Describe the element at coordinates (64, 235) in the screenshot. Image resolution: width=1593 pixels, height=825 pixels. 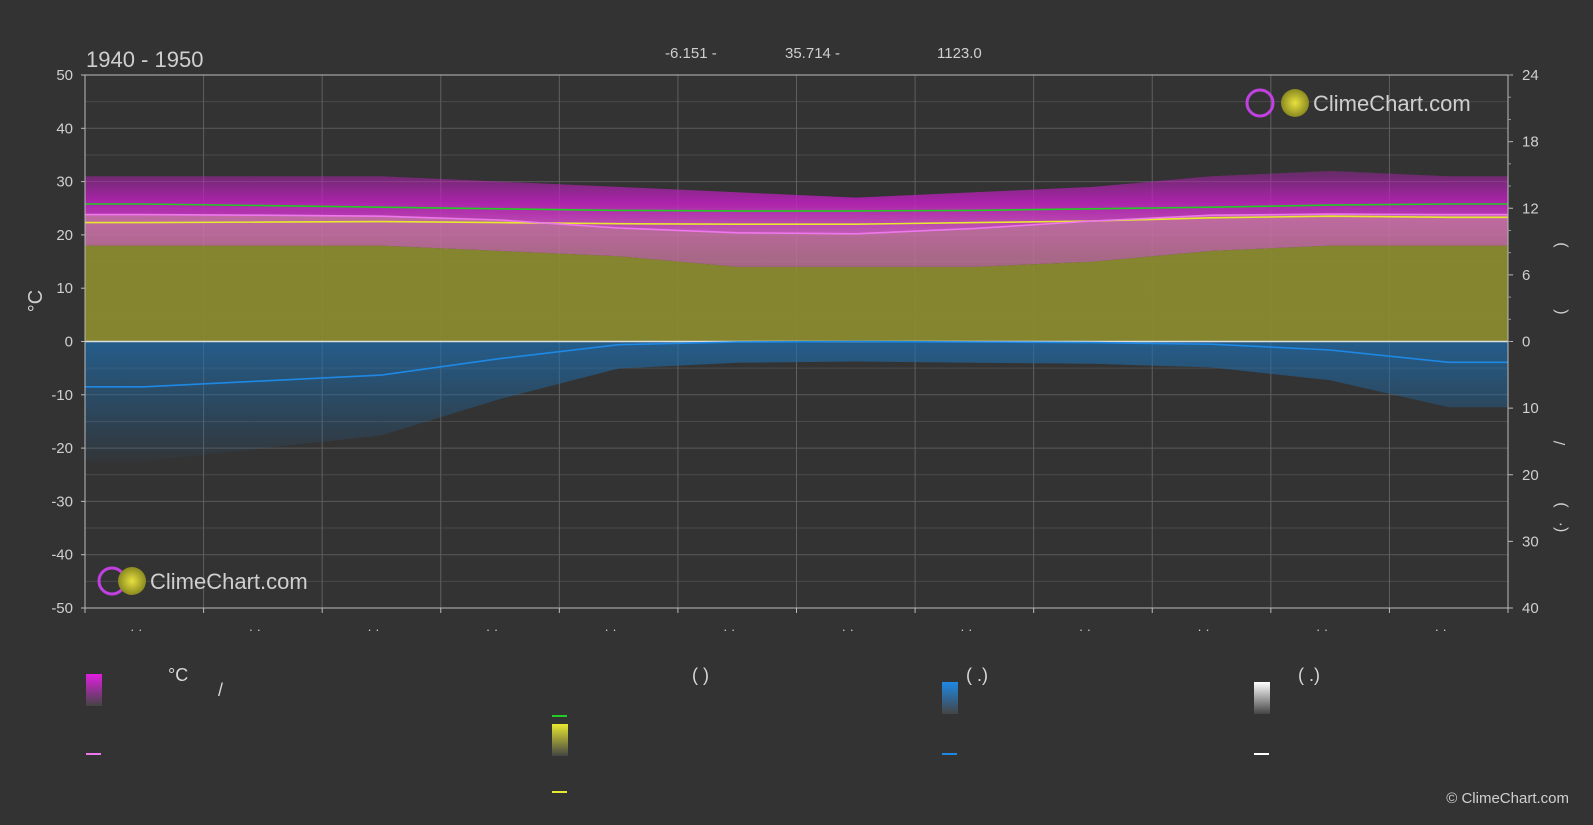
I see `left-tick-label: 20` at that location.